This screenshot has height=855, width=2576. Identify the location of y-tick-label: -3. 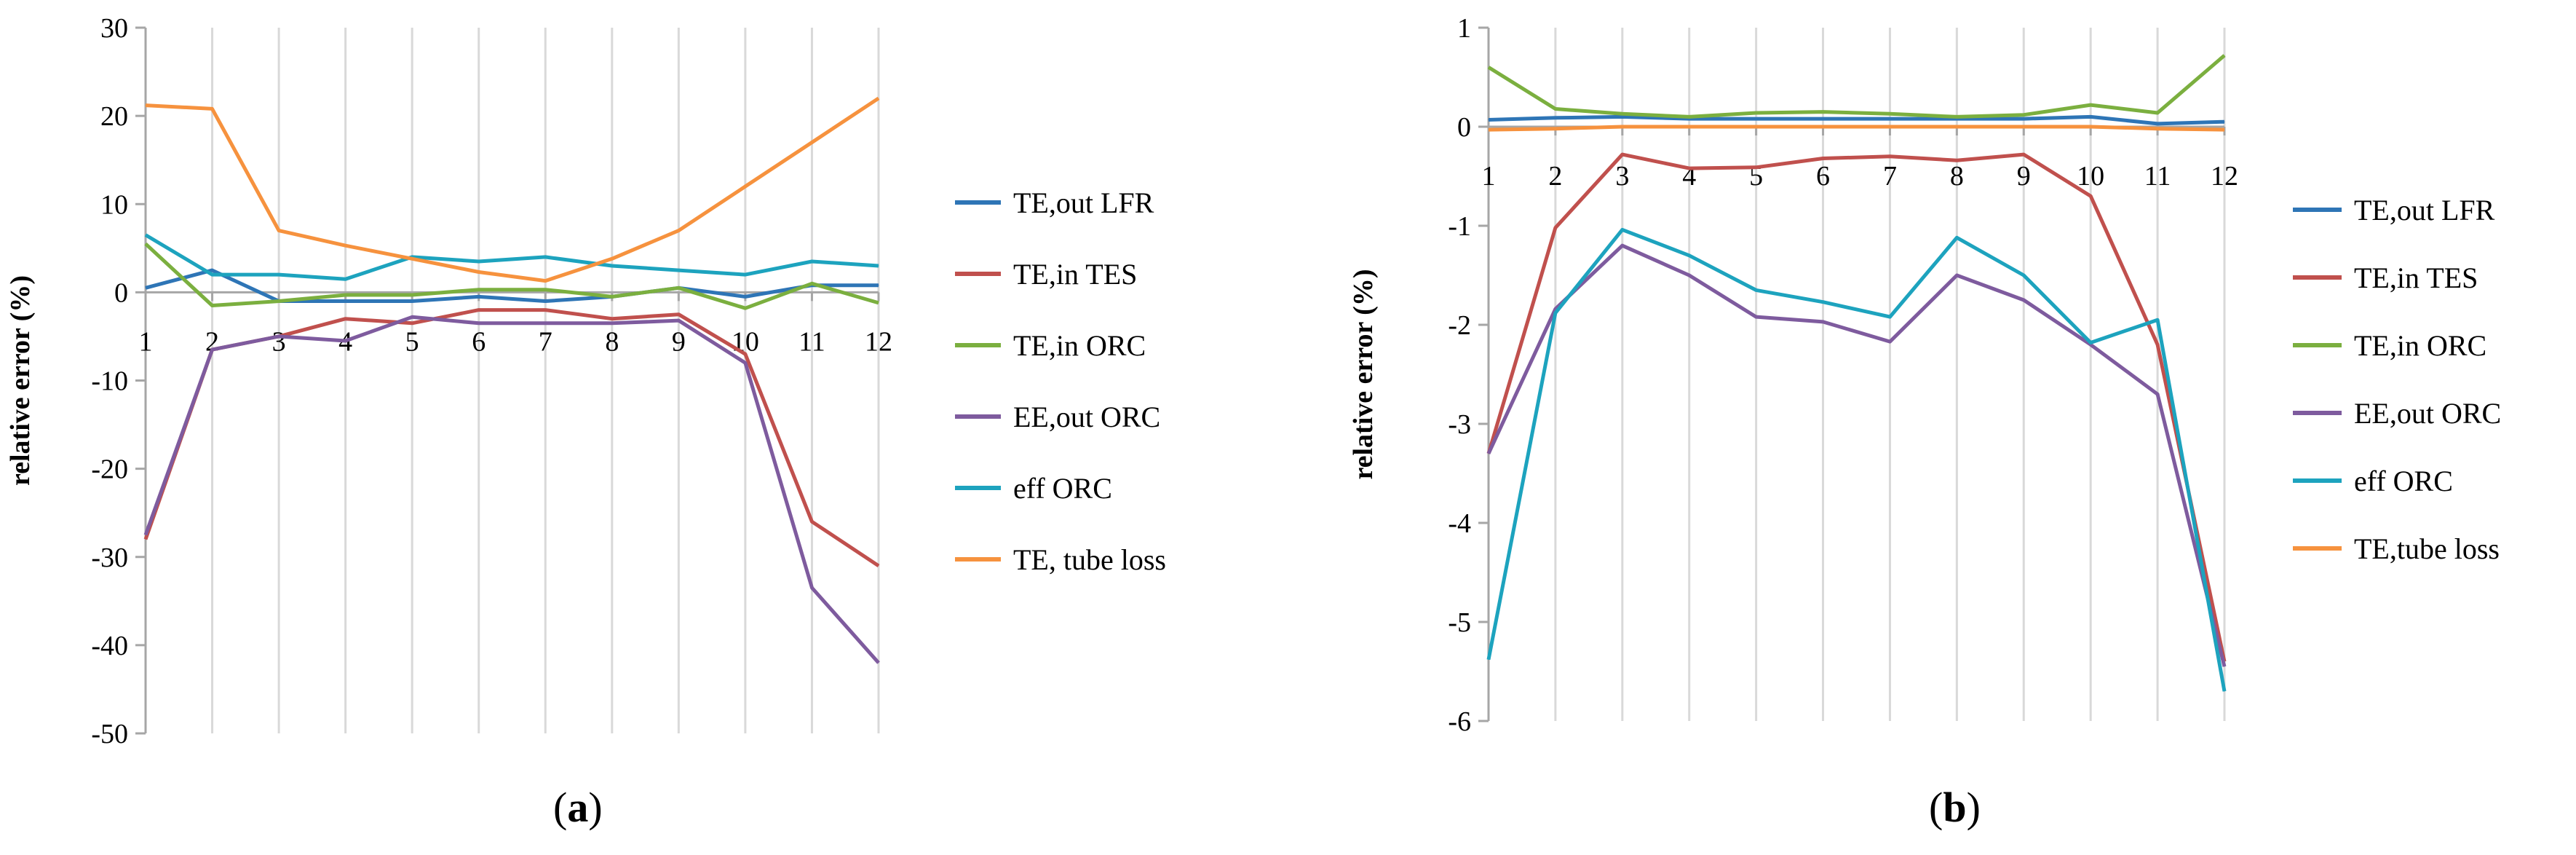
(1459, 424).